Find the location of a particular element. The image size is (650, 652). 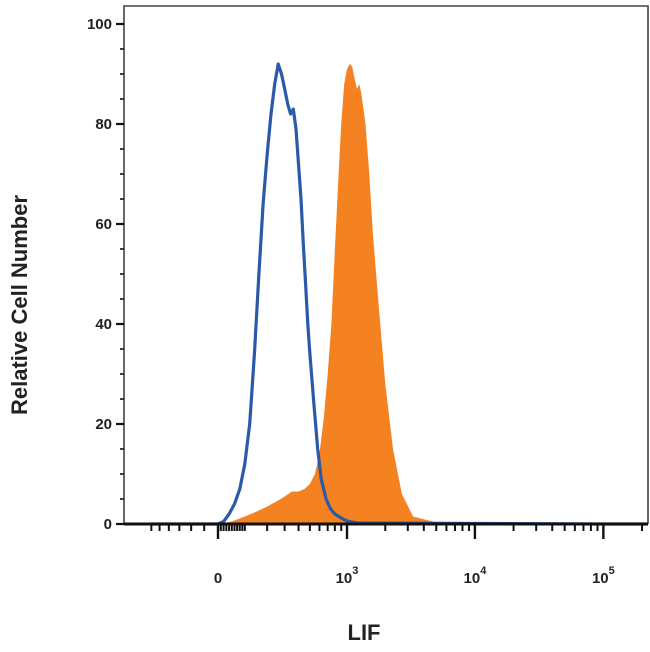

y-tick-label: 60 is located at coordinates (103, 224).